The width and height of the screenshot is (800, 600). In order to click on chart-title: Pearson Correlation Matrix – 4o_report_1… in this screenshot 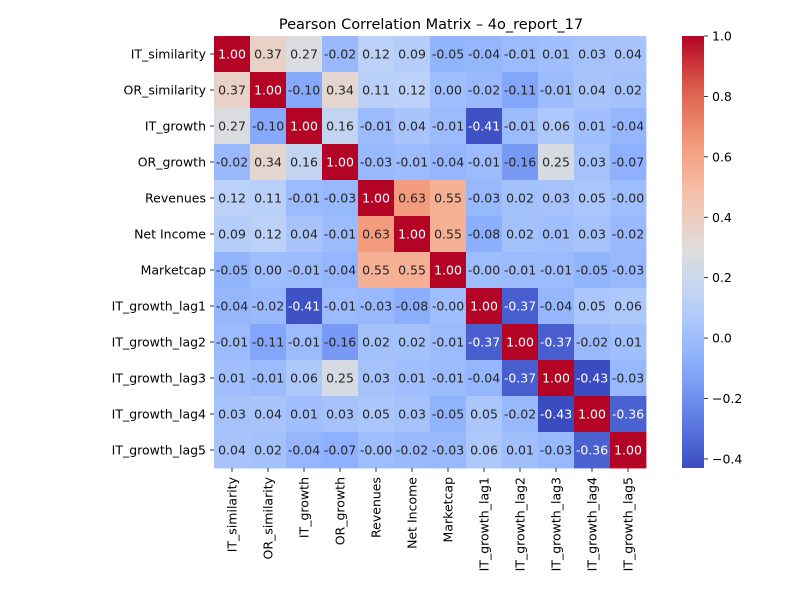, I will do `click(431, 25)`.